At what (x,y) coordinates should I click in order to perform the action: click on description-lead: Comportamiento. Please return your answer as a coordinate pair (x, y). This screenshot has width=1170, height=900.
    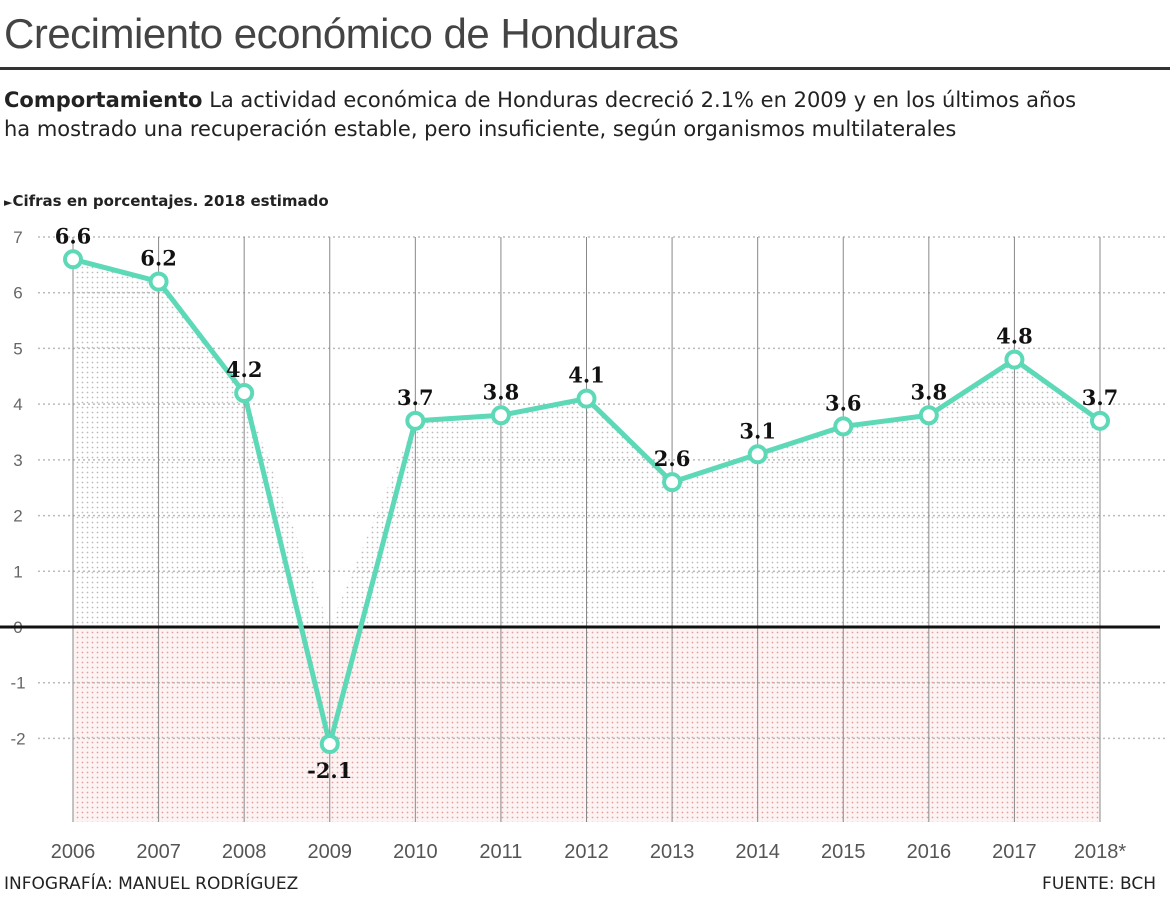
    Looking at the image, I should click on (103, 100).